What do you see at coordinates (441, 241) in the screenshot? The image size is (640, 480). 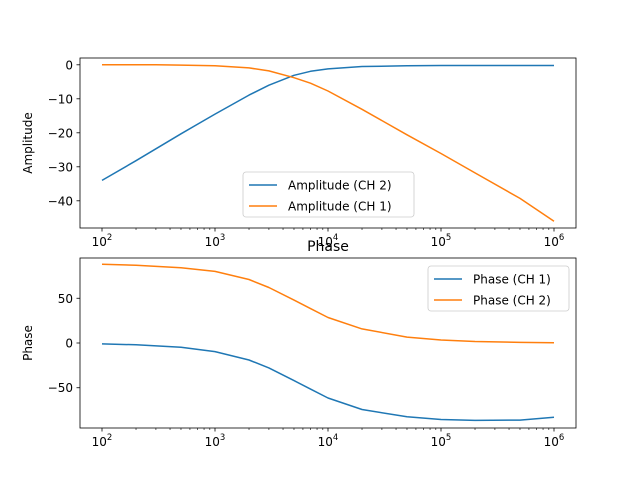 I see `amplitude-x-tick-label: 10⁵` at bounding box center [441, 241].